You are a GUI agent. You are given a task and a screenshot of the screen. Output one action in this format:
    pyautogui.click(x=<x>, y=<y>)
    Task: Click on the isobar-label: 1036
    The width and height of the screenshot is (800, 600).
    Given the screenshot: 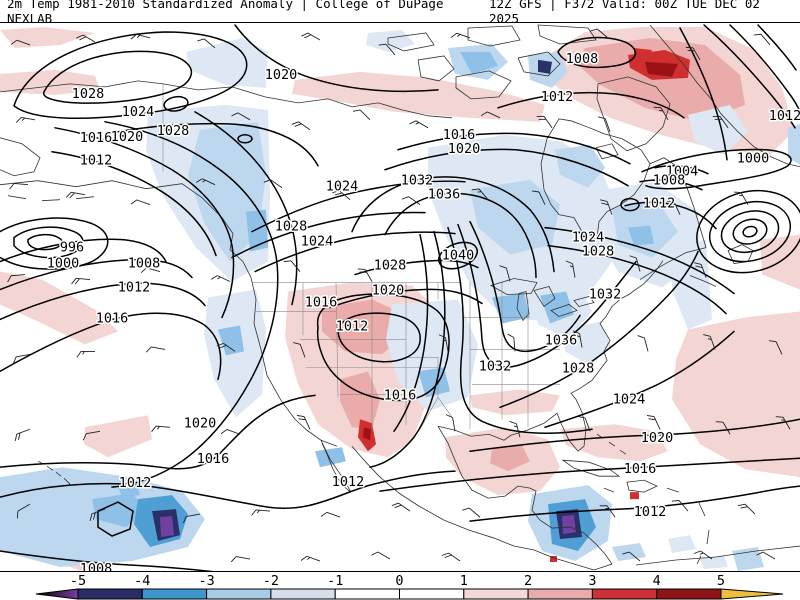 What is the action you would take?
    pyautogui.click(x=444, y=195)
    